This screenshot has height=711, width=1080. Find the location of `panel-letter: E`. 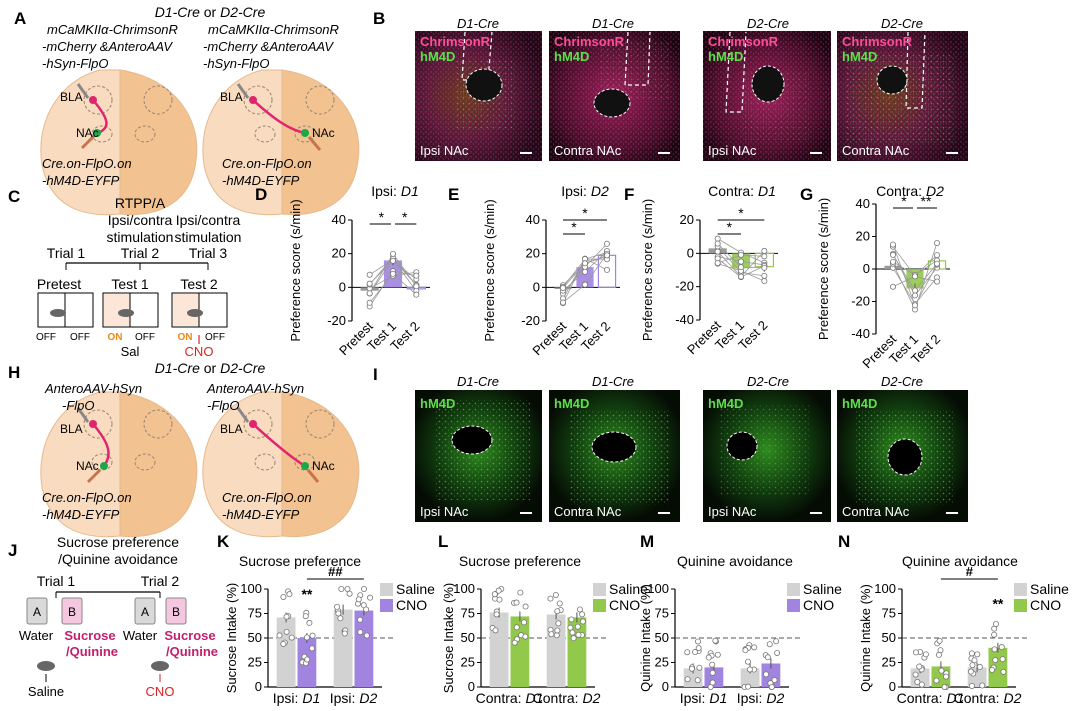

panel-letter: E is located at coordinates (453, 194).